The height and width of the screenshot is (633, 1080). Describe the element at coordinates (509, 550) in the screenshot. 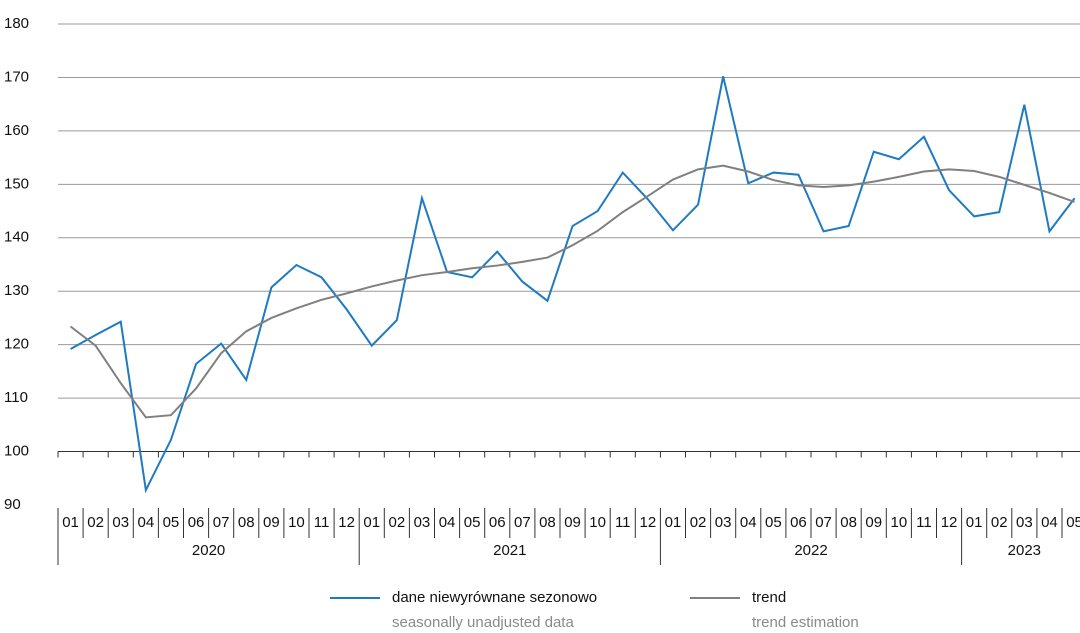

I see `x-group-label: 2021` at that location.